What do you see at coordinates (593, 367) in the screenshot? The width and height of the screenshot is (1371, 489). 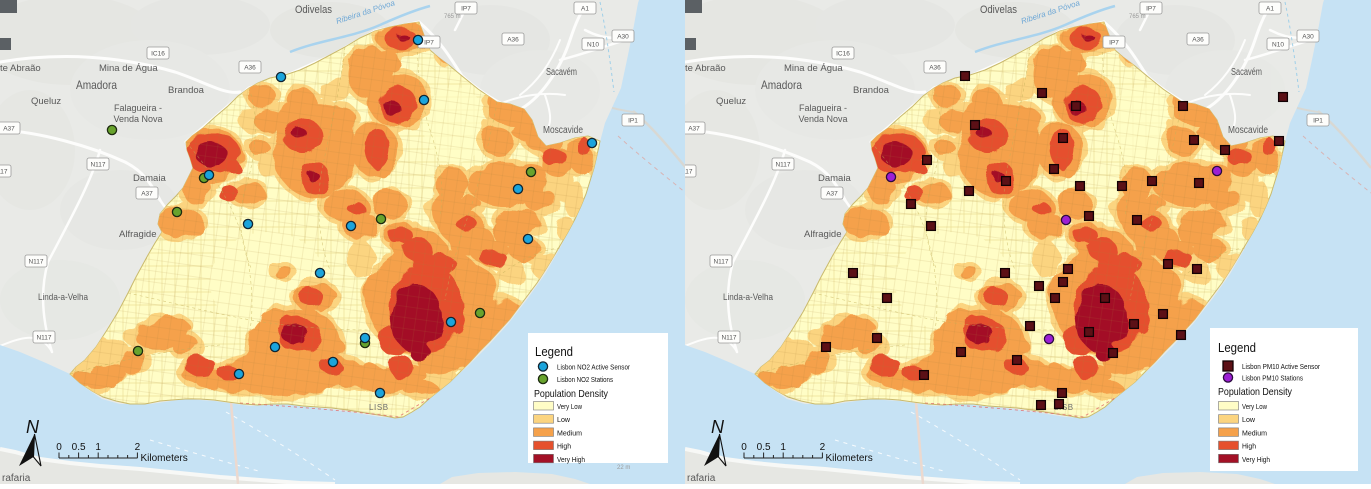 I see `svg-text: Lisbon NO2 Active Sensor` at bounding box center [593, 367].